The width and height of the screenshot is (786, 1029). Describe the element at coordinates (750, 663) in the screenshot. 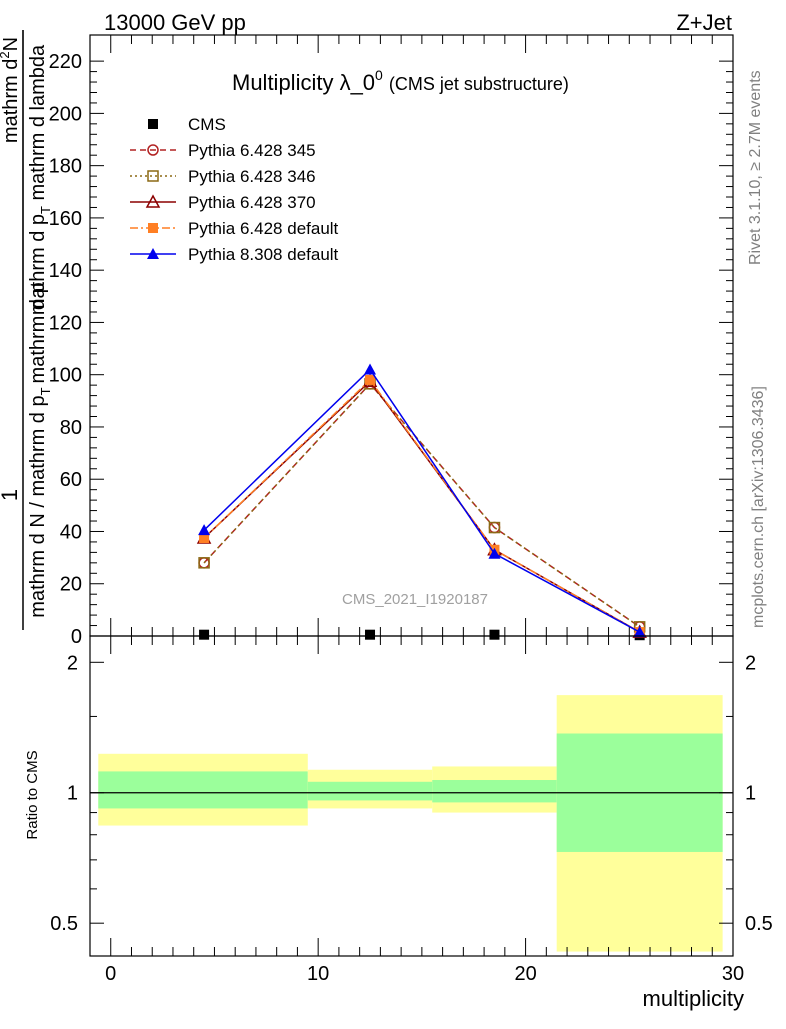

I see `ratio-ytick-label-right: 2` at that location.